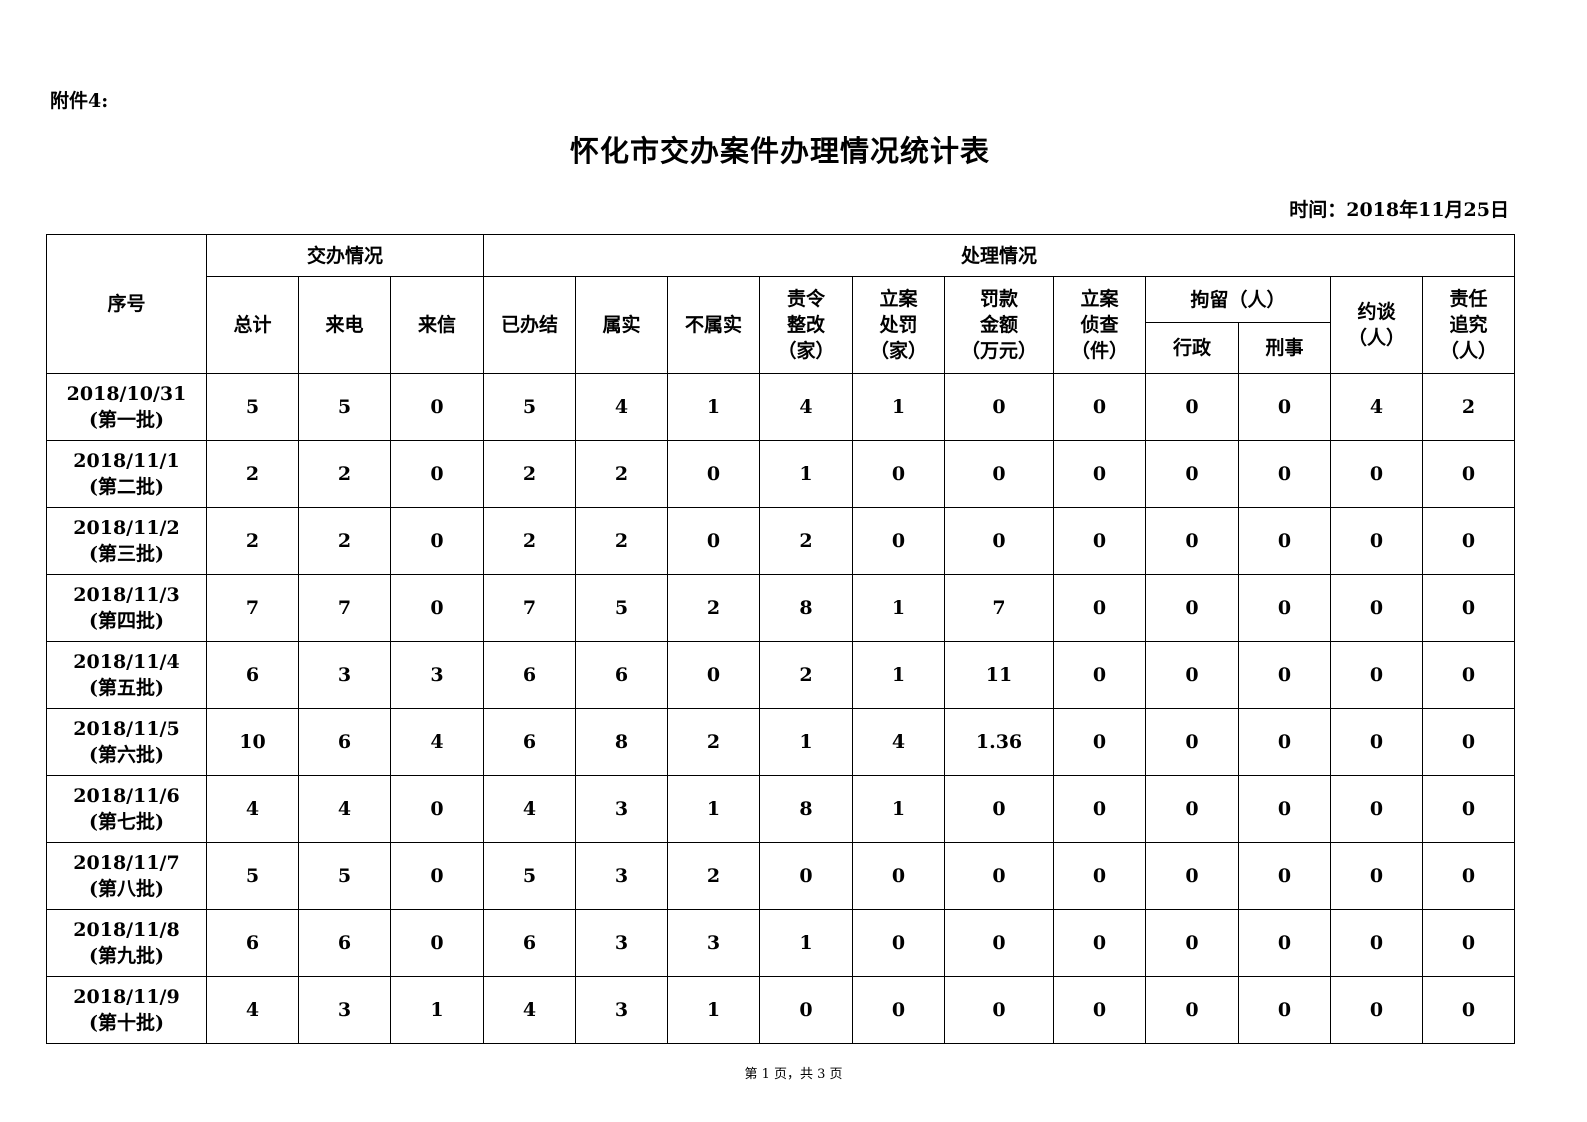  Describe the element at coordinates (126, 407) in the screenshot. I see `cell-seq: 2018/10/31 (第一批)` at that location.